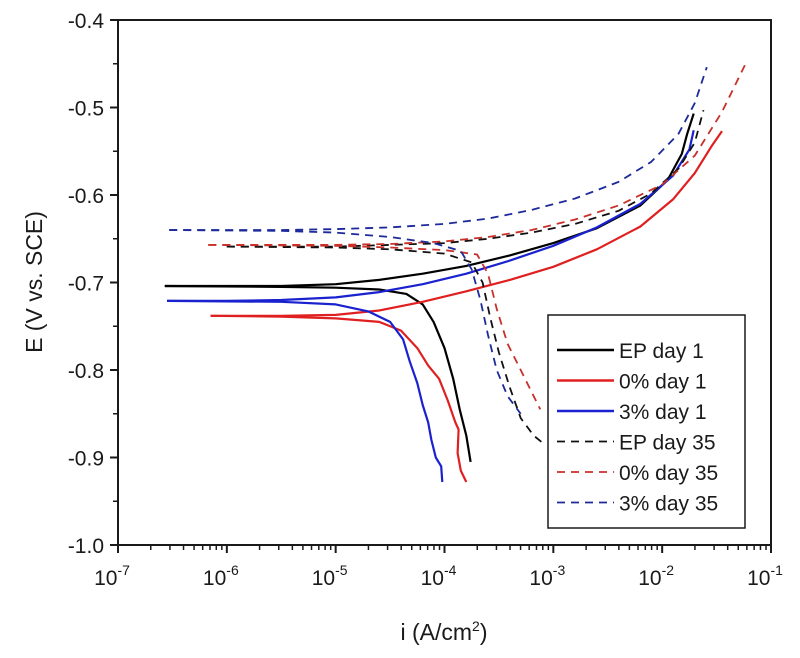 The width and height of the screenshot is (800, 658). I want to click on x-tick-label: 10⁻¹, so click(765, 576).